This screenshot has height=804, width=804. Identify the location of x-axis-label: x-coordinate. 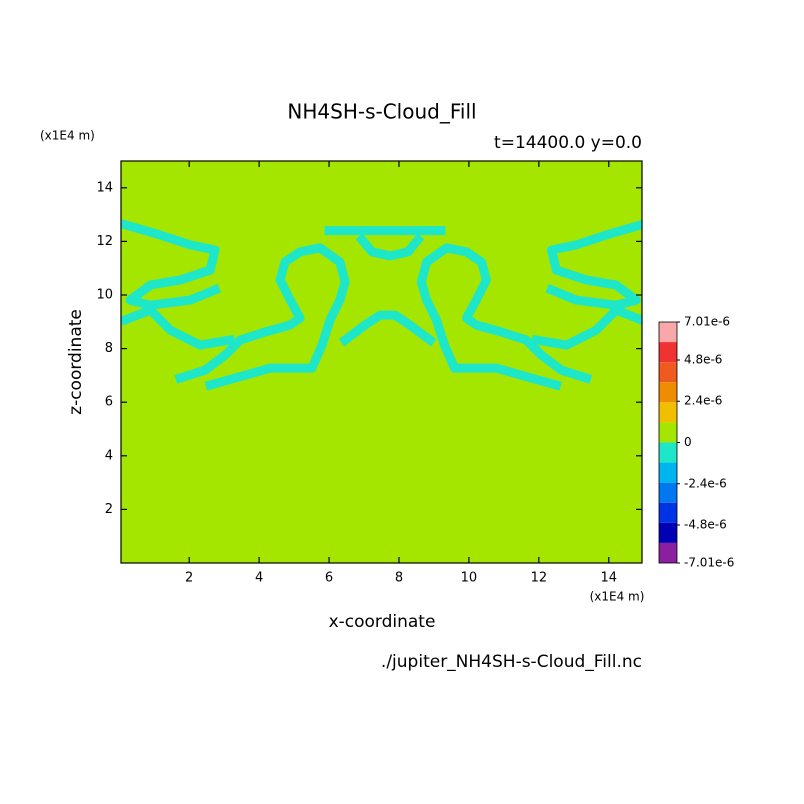
(382, 622).